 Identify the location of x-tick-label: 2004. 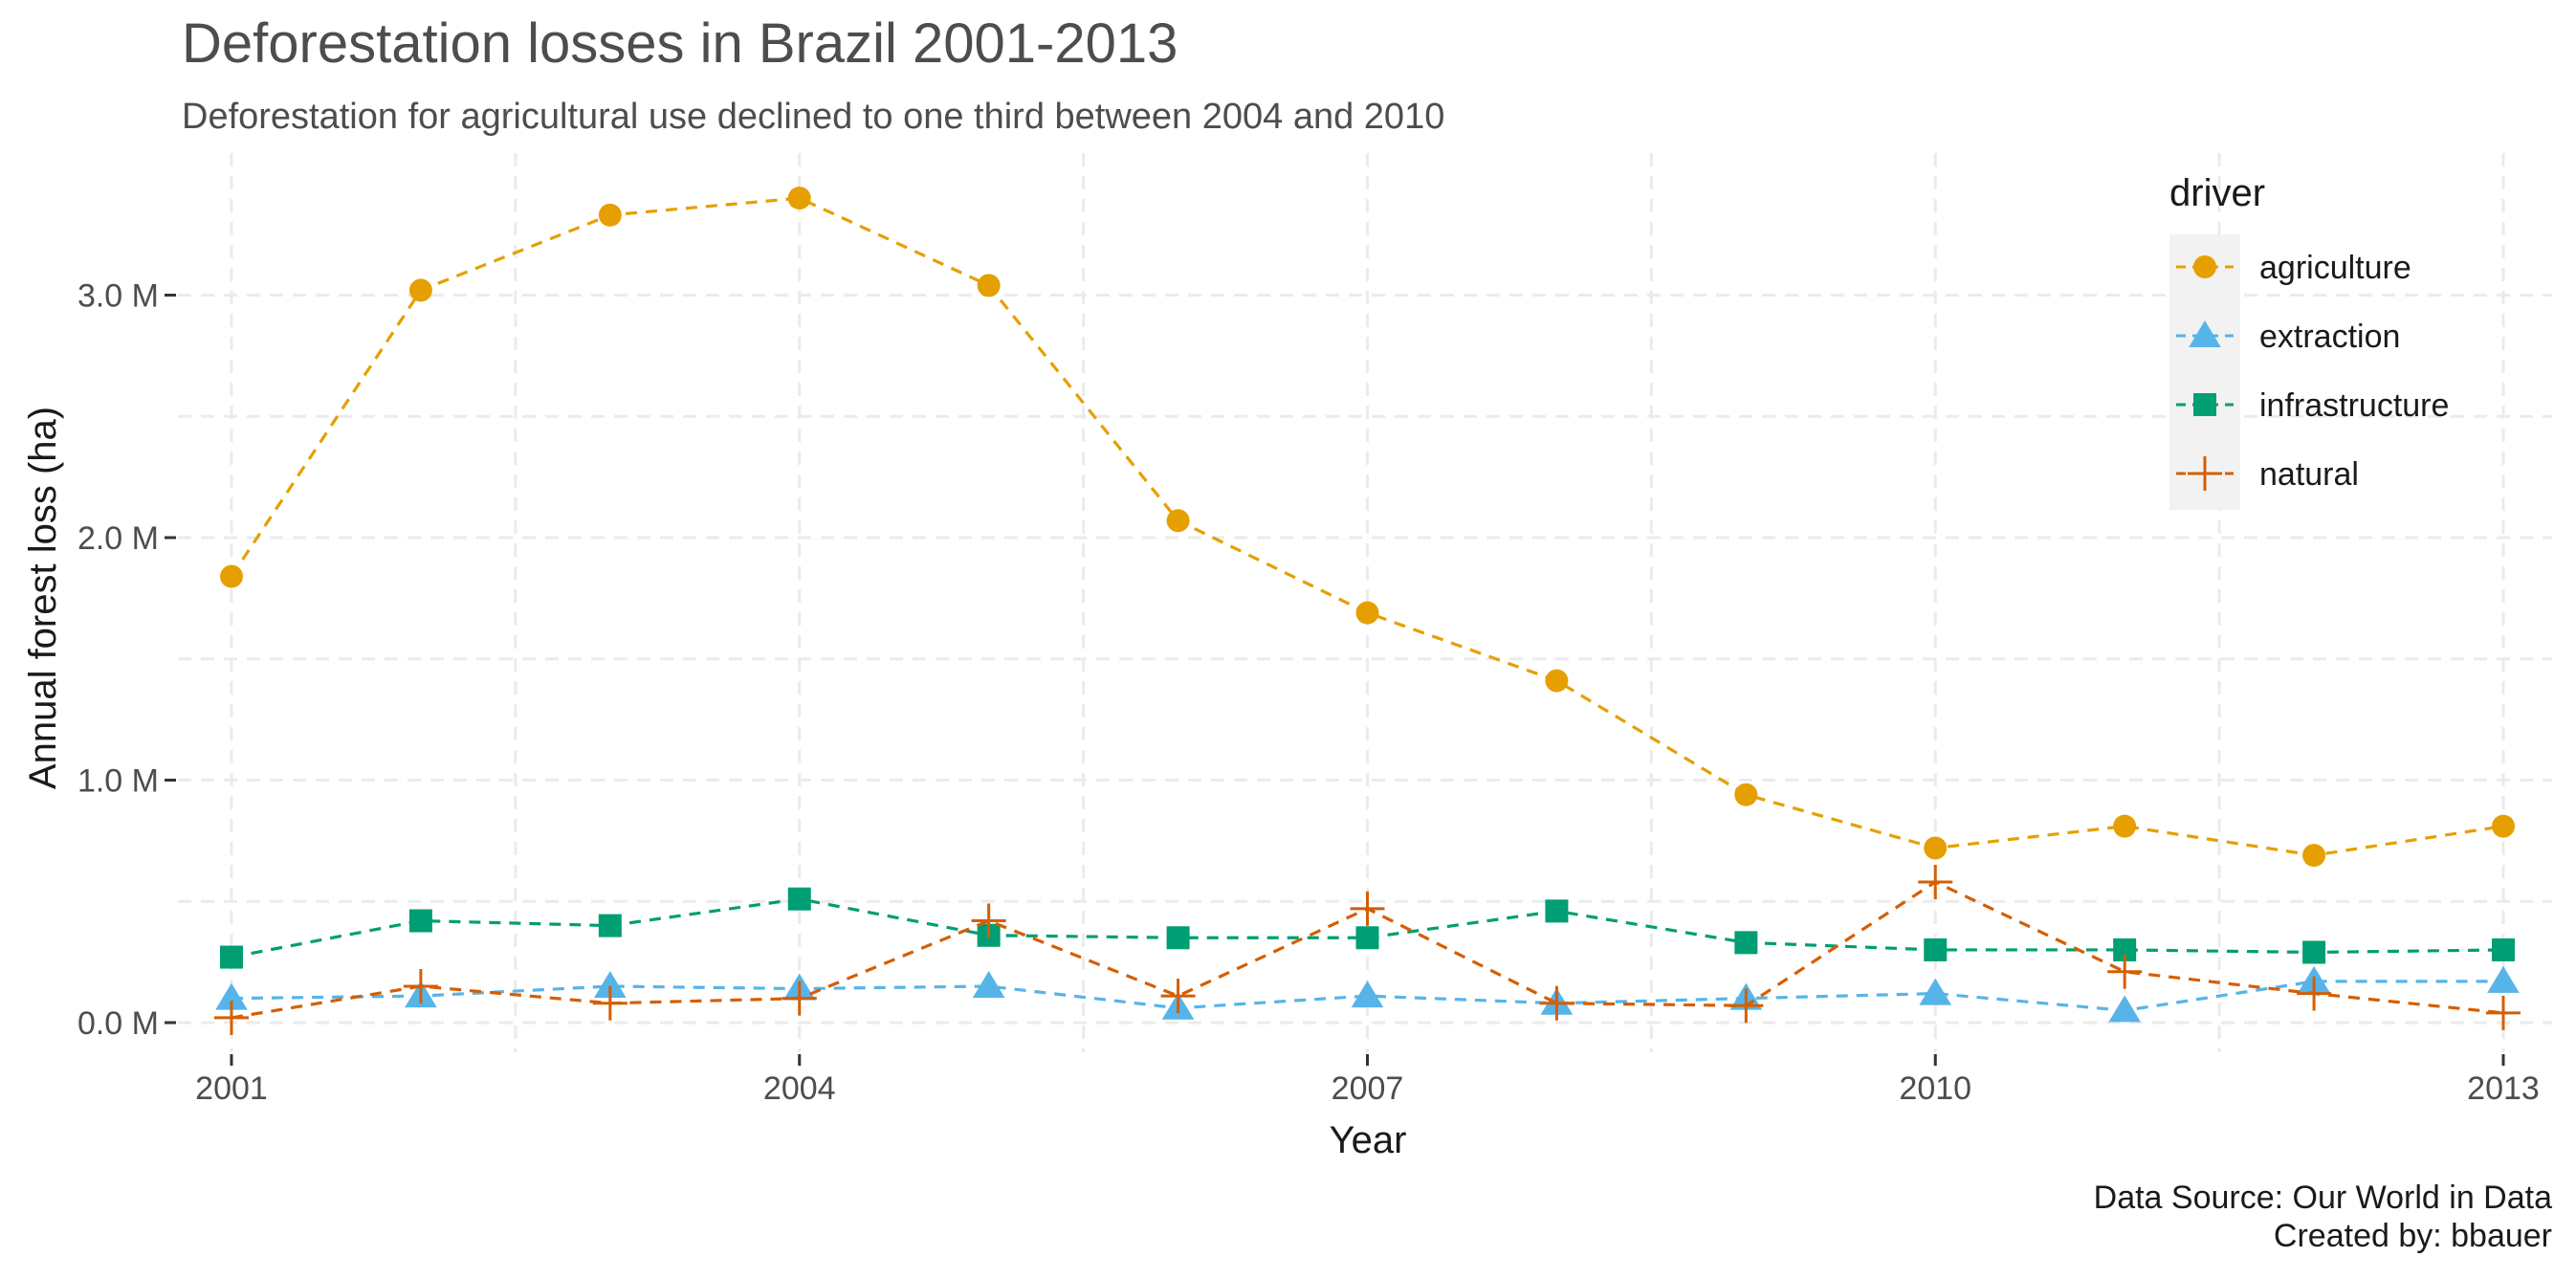
(800, 1088).